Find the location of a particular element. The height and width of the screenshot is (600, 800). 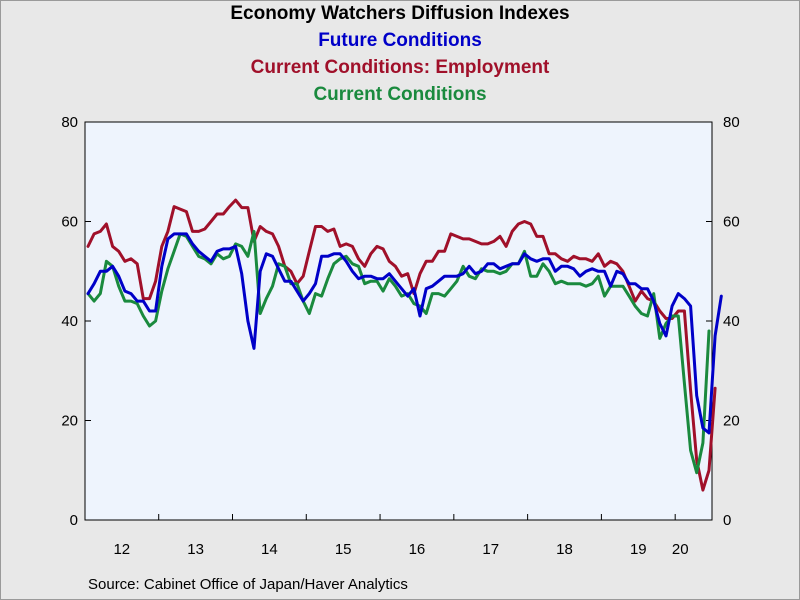

y-tick-label-right: 60 is located at coordinates (731, 222).